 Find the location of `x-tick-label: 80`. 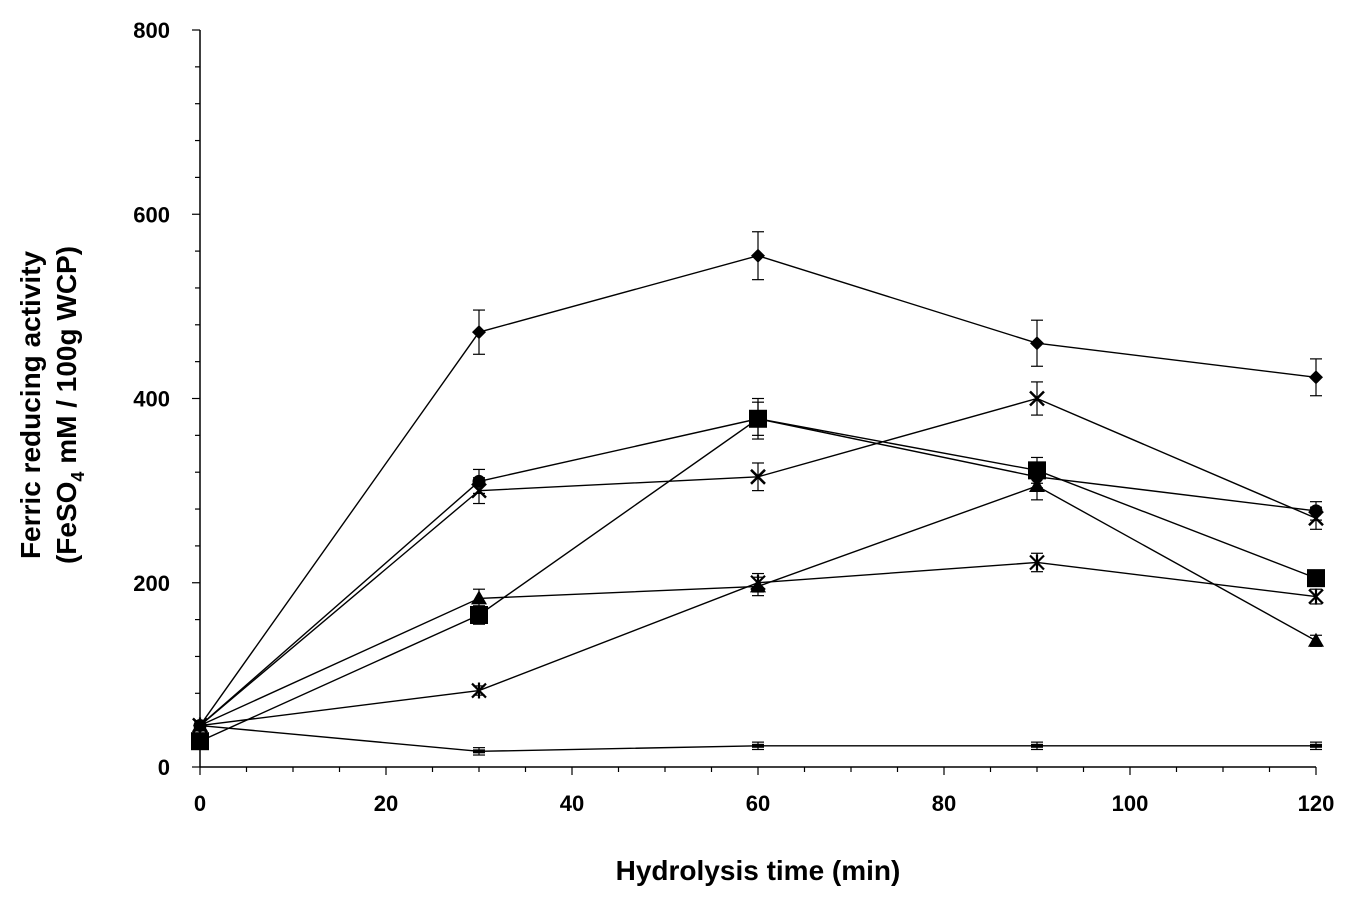

x-tick-label: 80 is located at coordinates (944, 803).